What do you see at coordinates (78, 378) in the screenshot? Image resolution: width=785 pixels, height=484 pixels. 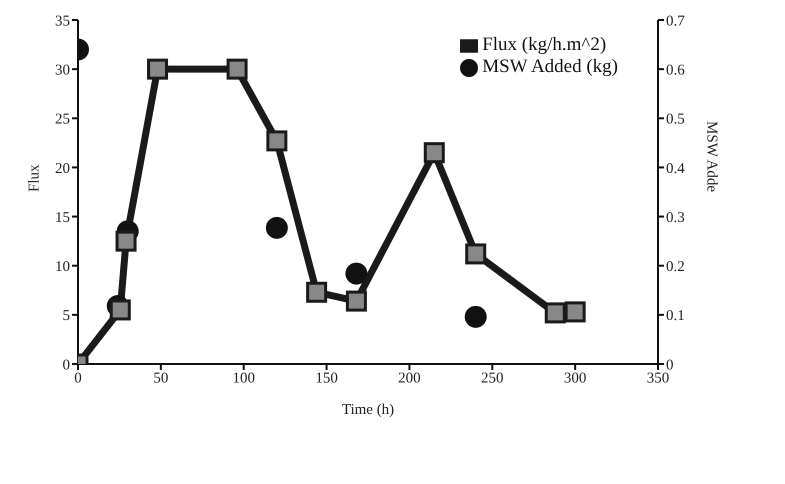 I see `x-tick-label: 0` at bounding box center [78, 378].